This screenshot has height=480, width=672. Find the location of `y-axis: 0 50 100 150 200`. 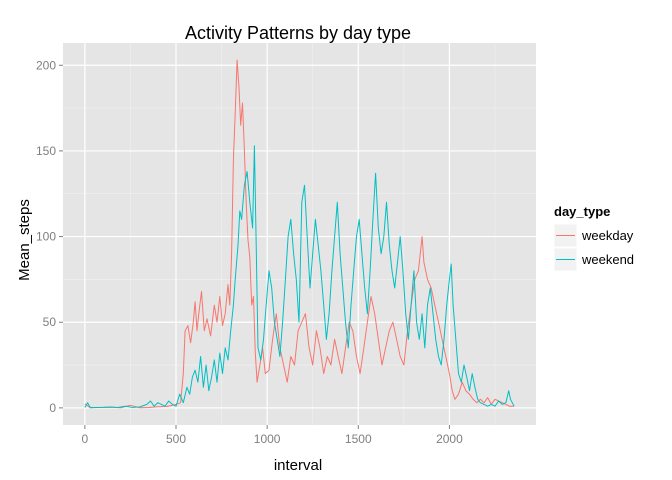

y-axis: 0 50 100 150 200 is located at coordinates (49, 236).